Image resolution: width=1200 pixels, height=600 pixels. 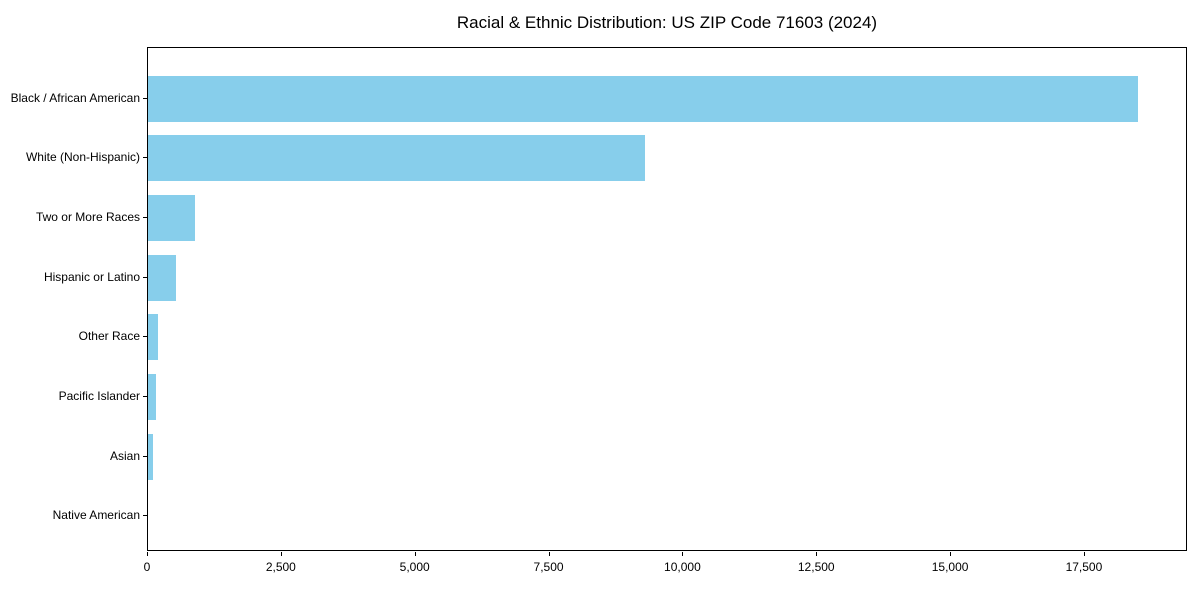 I want to click on y-tick-label: Pacific Islander, so click(x=99, y=396).